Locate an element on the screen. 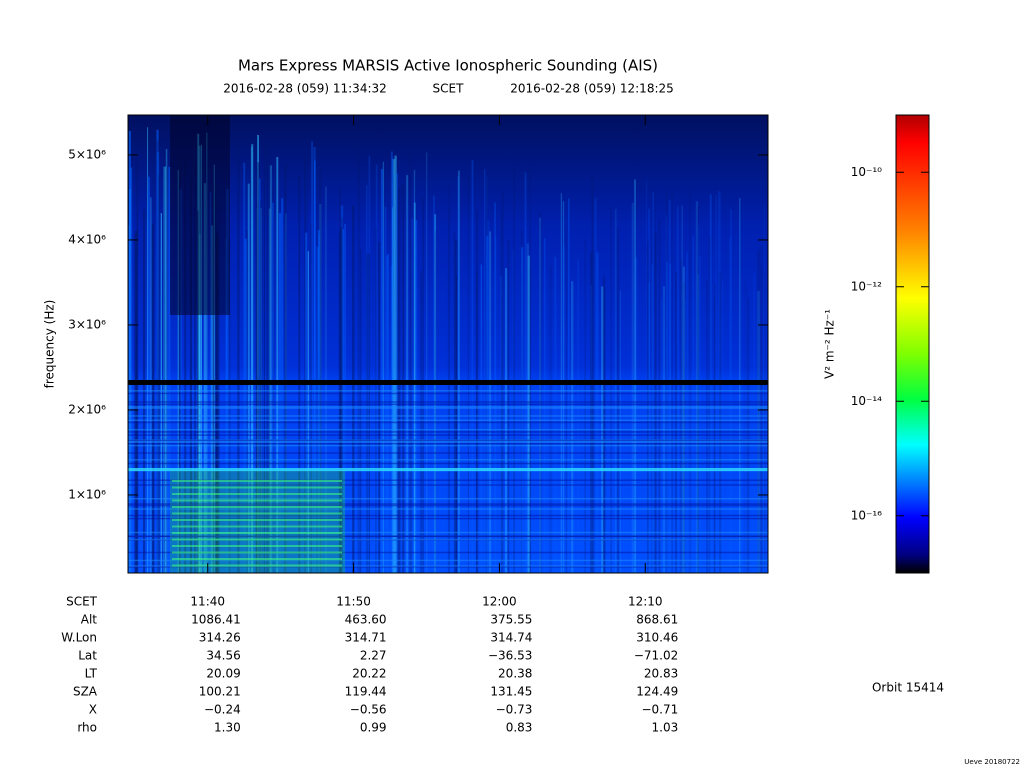  ephemeris-value: 124.49 is located at coordinates (657, 692).